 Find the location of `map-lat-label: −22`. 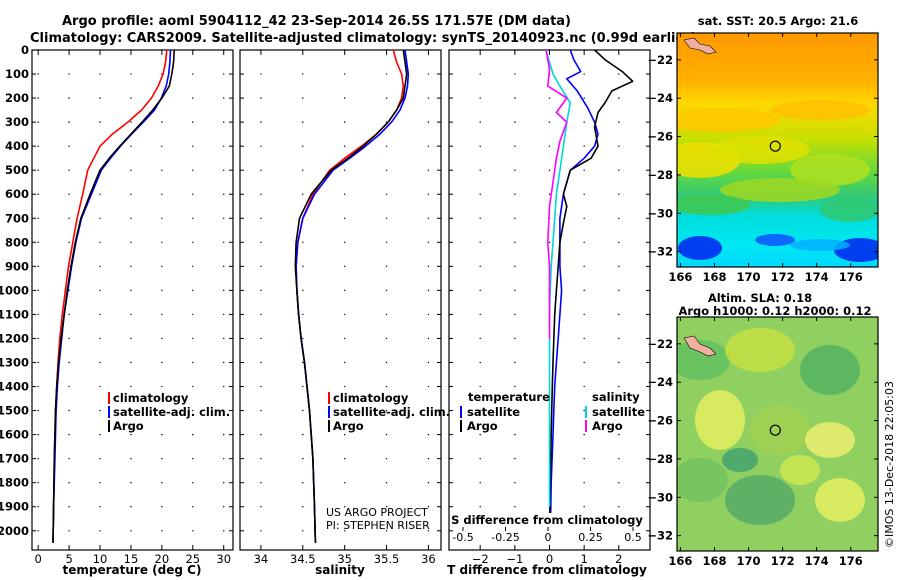

map-lat-label: −22 is located at coordinates (660, 60).